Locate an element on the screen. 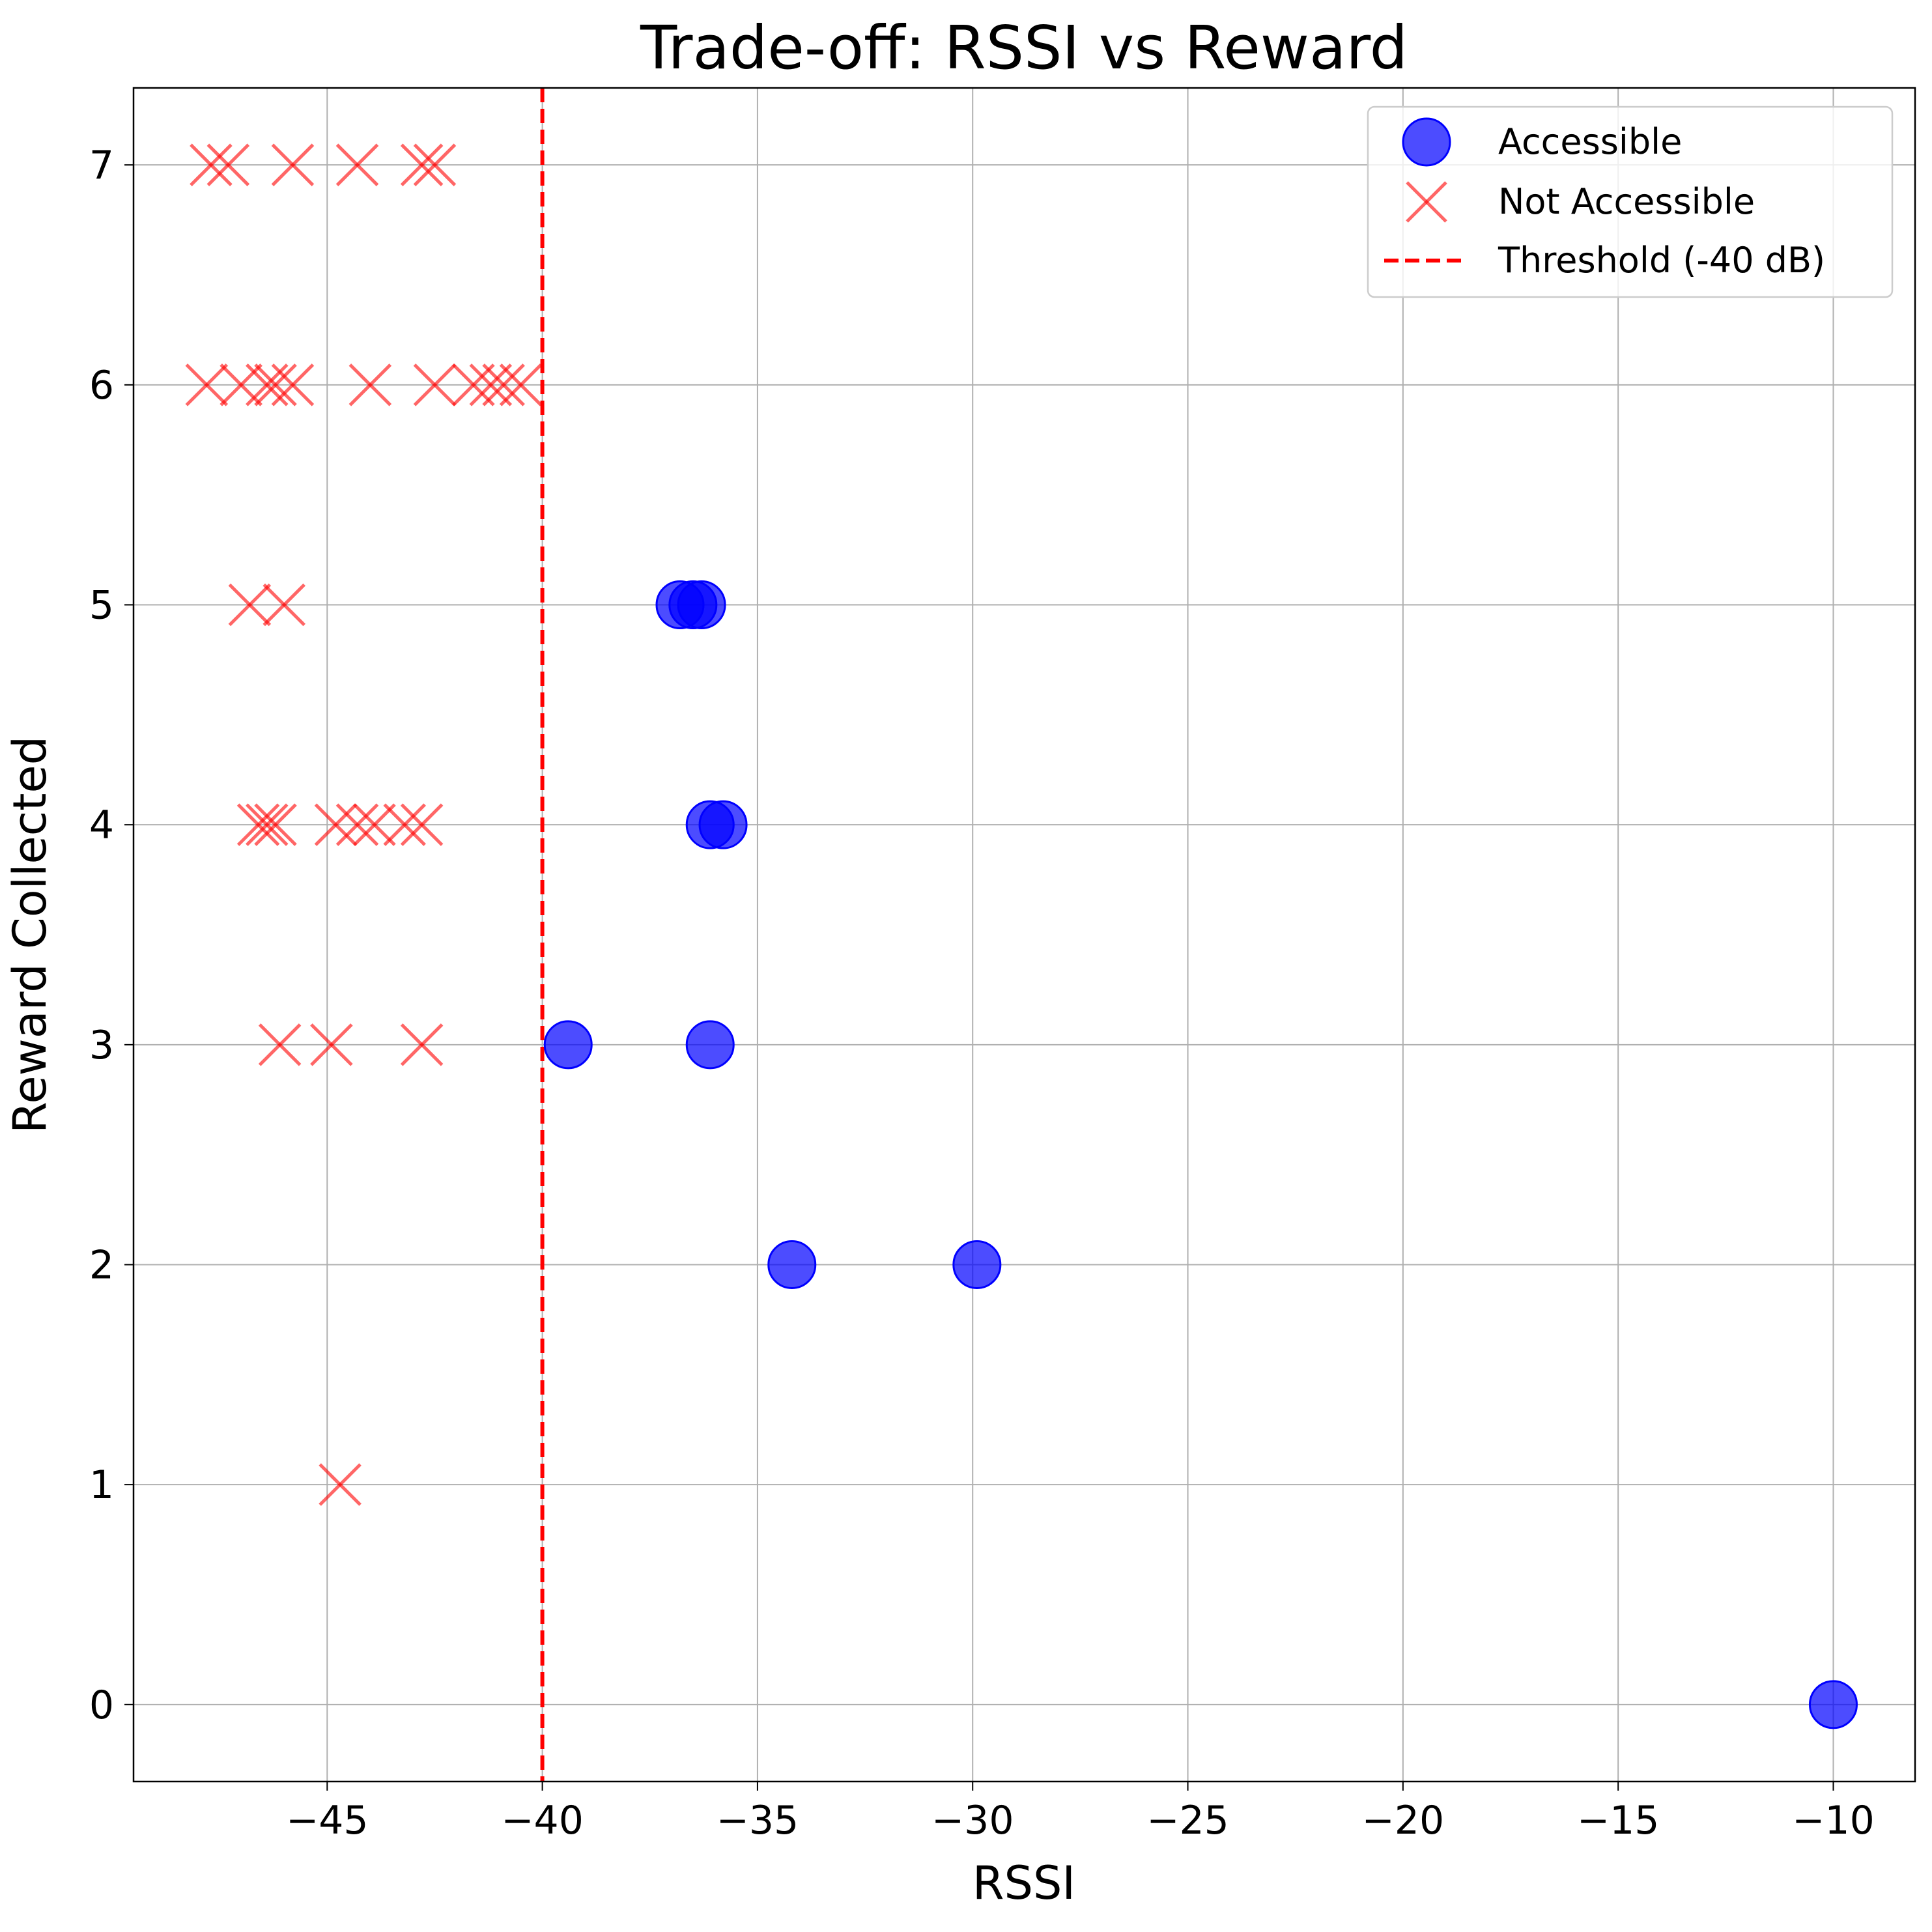  legend-not-accessible-marker is located at coordinates (1426, 202).